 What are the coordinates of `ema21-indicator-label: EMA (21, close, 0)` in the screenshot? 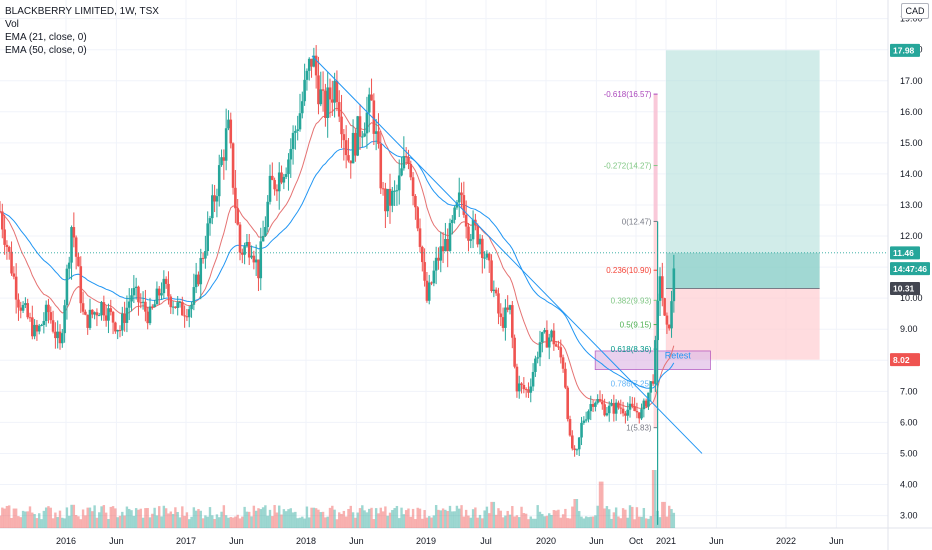 It's located at (46, 37).